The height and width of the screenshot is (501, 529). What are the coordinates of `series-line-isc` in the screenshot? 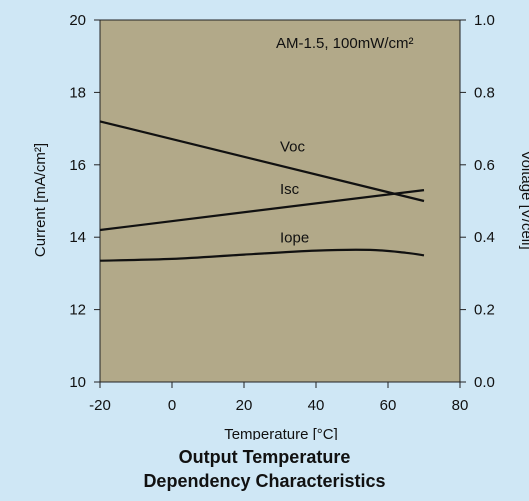 It's located at (262, 210).